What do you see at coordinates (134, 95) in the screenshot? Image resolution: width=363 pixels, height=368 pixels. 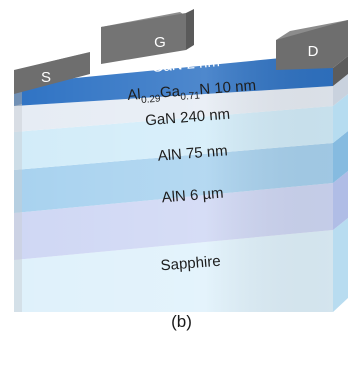 I see `algan-part-al: Al` at bounding box center [134, 95].